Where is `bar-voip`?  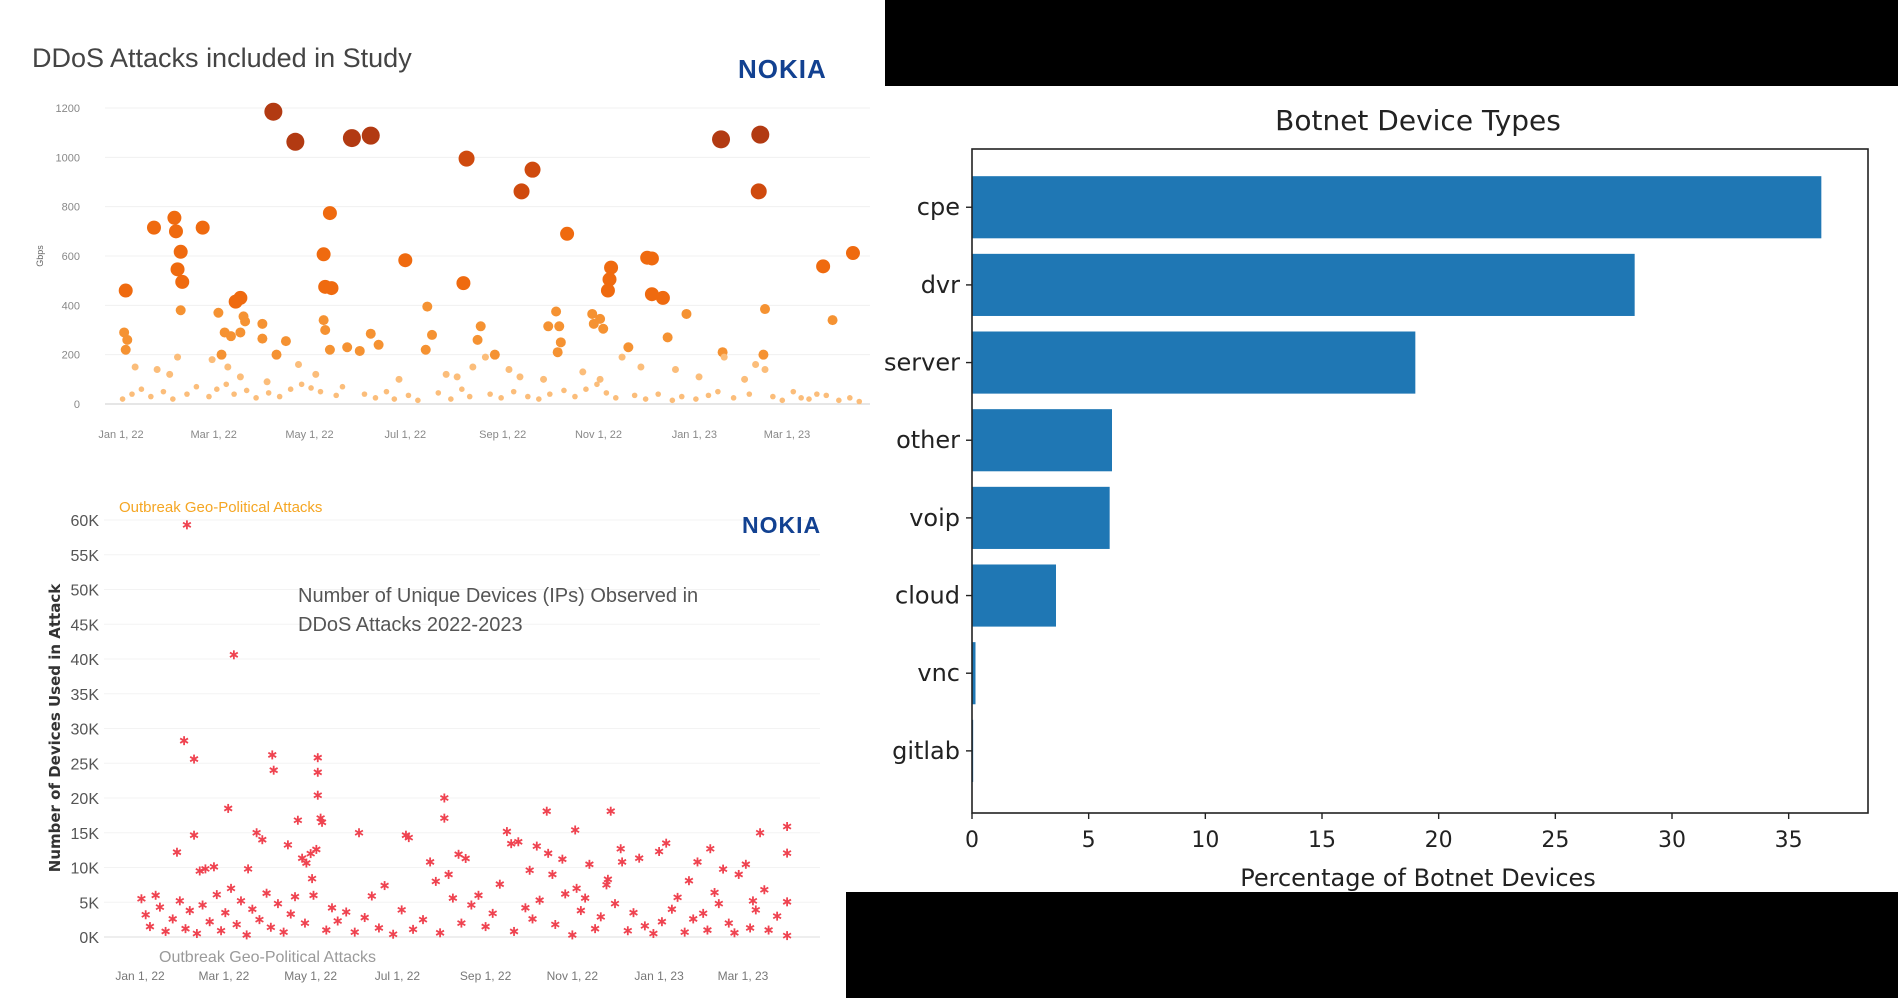
bar-voip is located at coordinates (1041, 517).